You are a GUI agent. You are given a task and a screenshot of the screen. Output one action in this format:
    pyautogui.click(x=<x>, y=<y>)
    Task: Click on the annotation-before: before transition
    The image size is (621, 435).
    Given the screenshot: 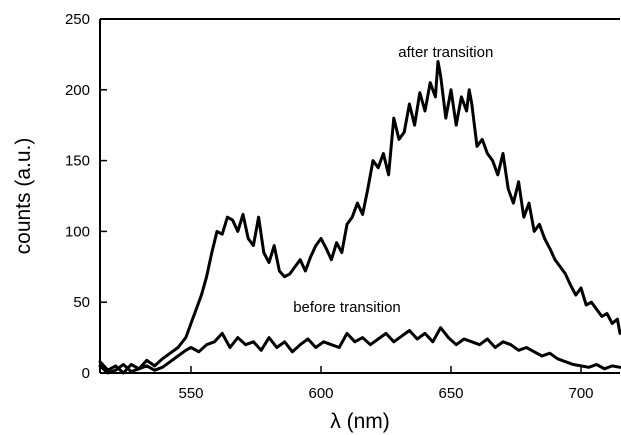 What is the action you would take?
    pyautogui.click(x=347, y=307)
    